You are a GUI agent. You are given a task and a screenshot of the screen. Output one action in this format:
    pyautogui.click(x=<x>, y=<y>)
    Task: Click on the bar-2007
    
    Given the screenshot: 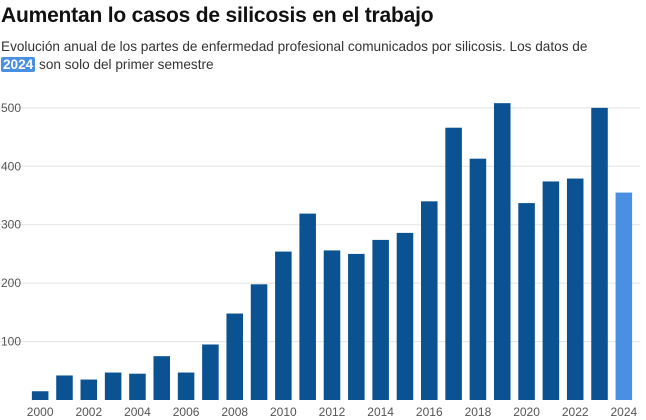 What is the action you would take?
    pyautogui.click(x=210, y=372)
    